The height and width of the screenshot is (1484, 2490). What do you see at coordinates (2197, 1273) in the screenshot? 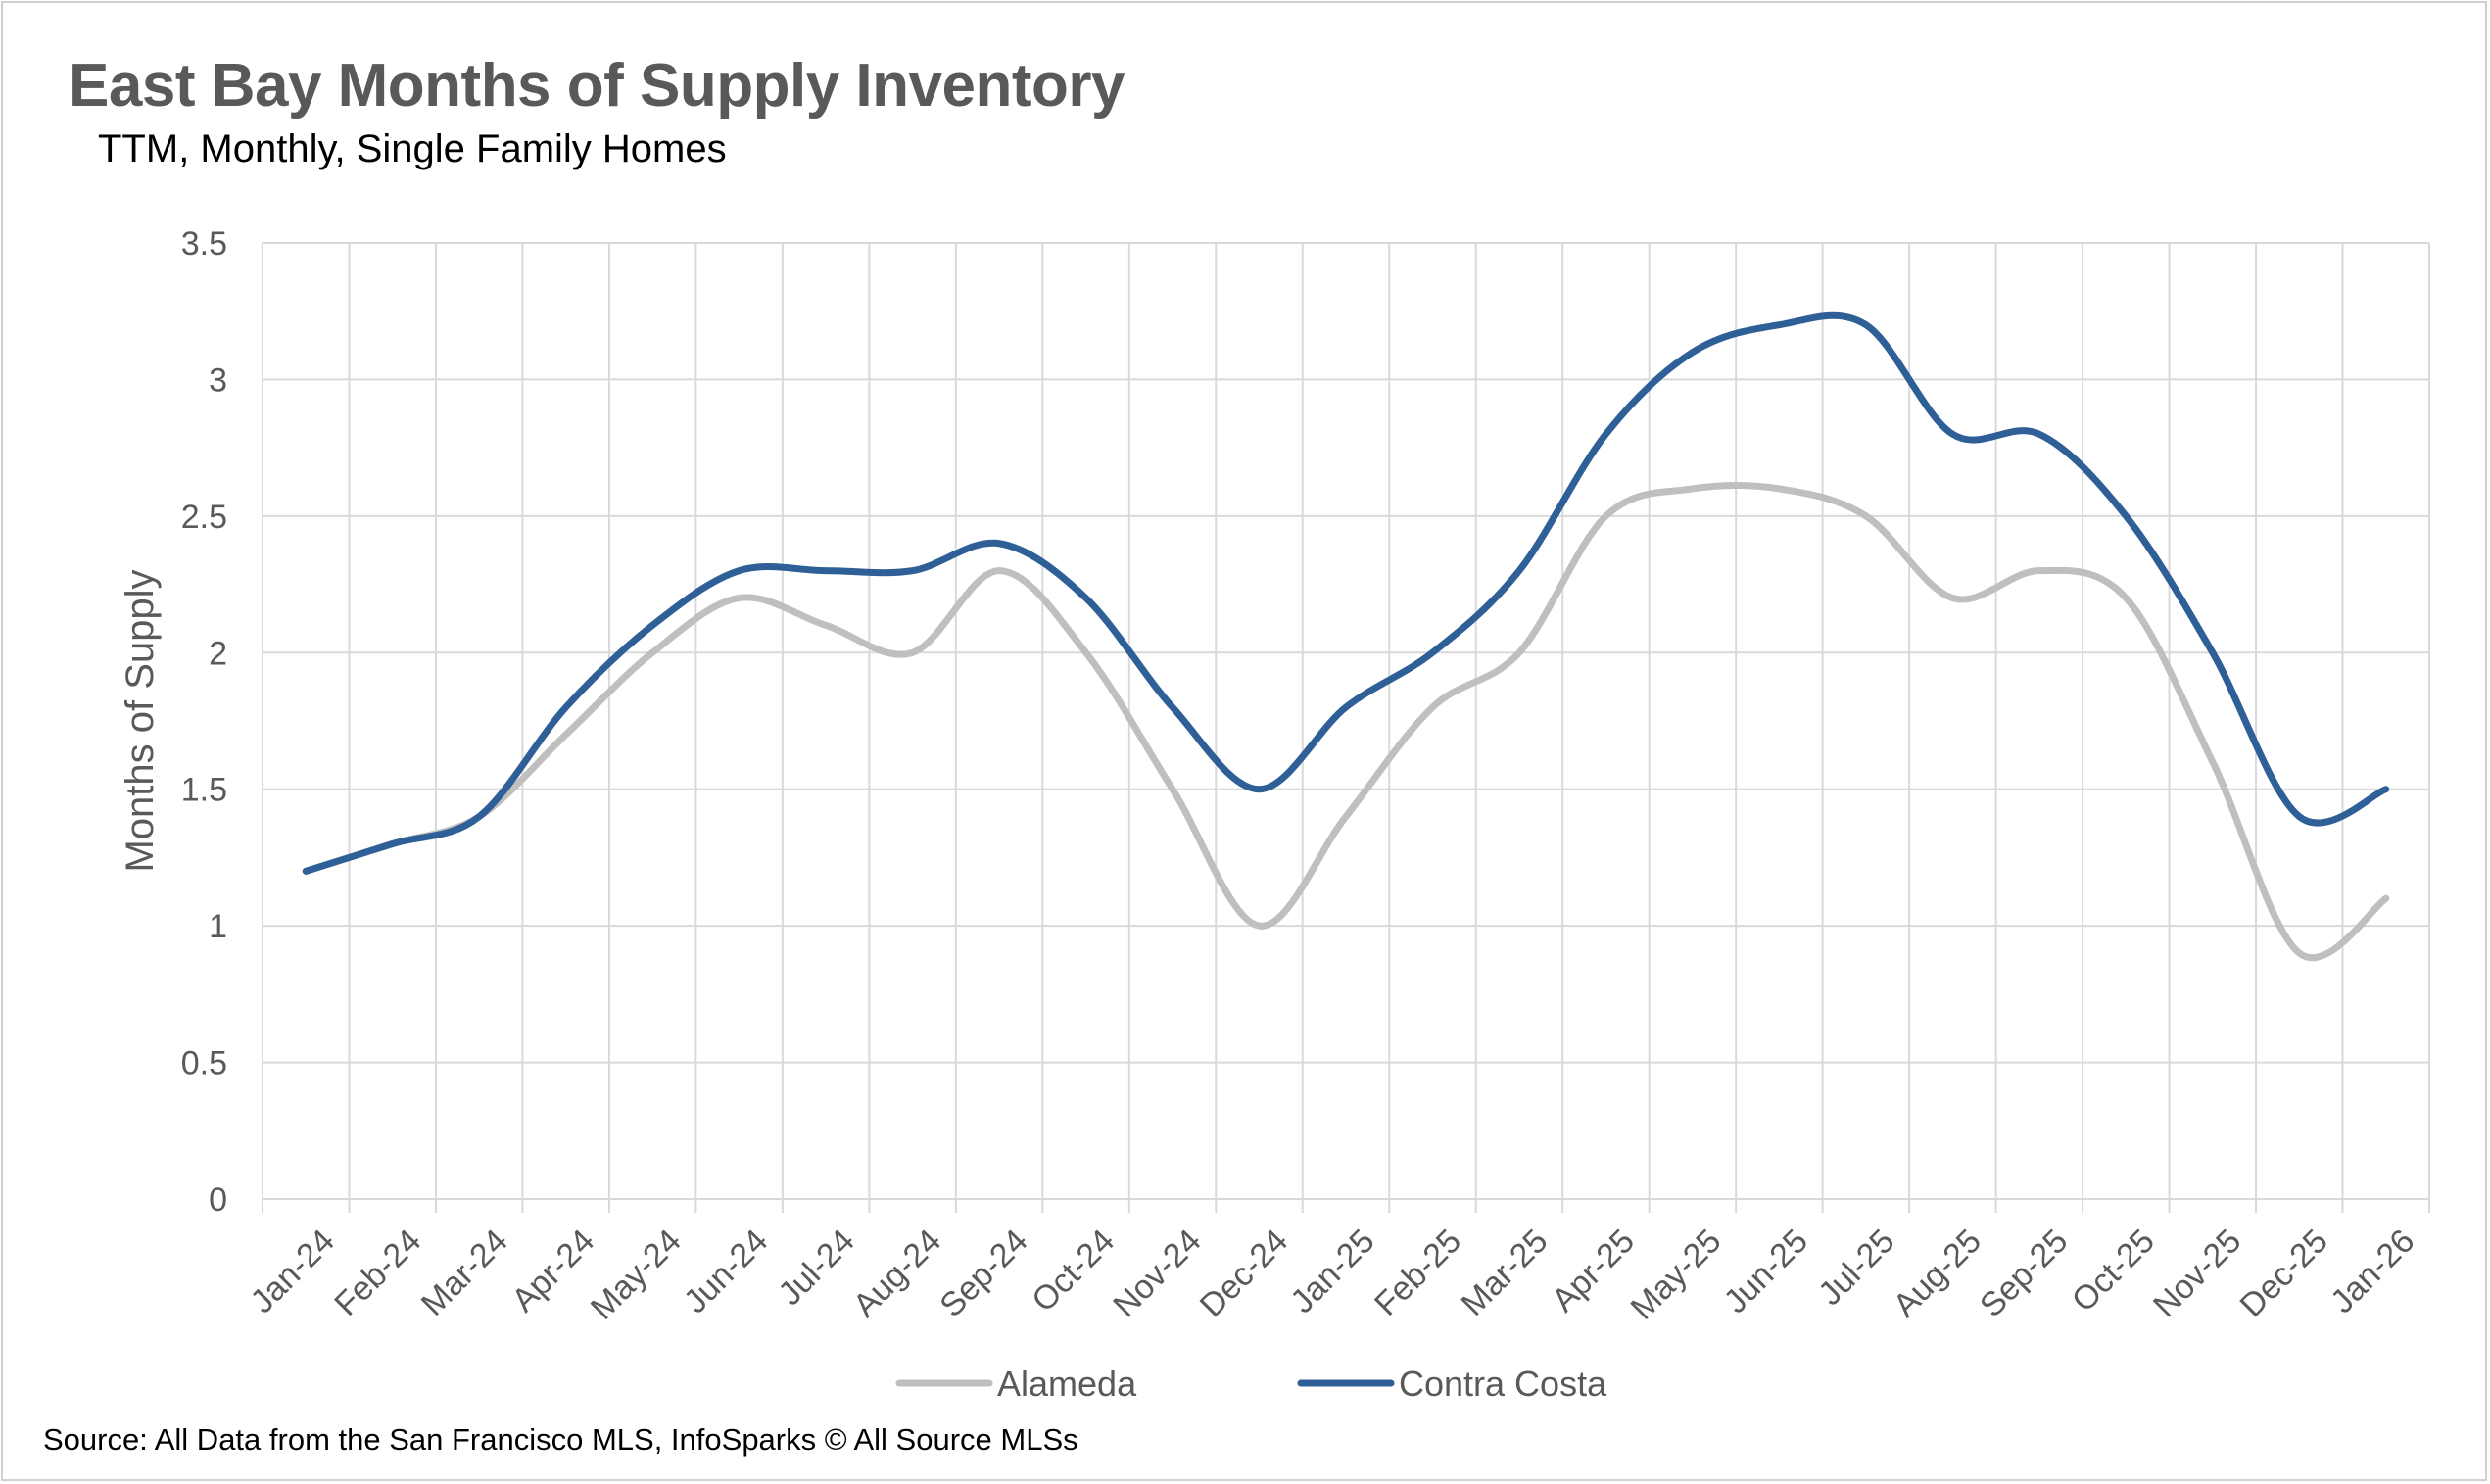
I see `x-tick-label: Nov-25` at bounding box center [2197, 1273].